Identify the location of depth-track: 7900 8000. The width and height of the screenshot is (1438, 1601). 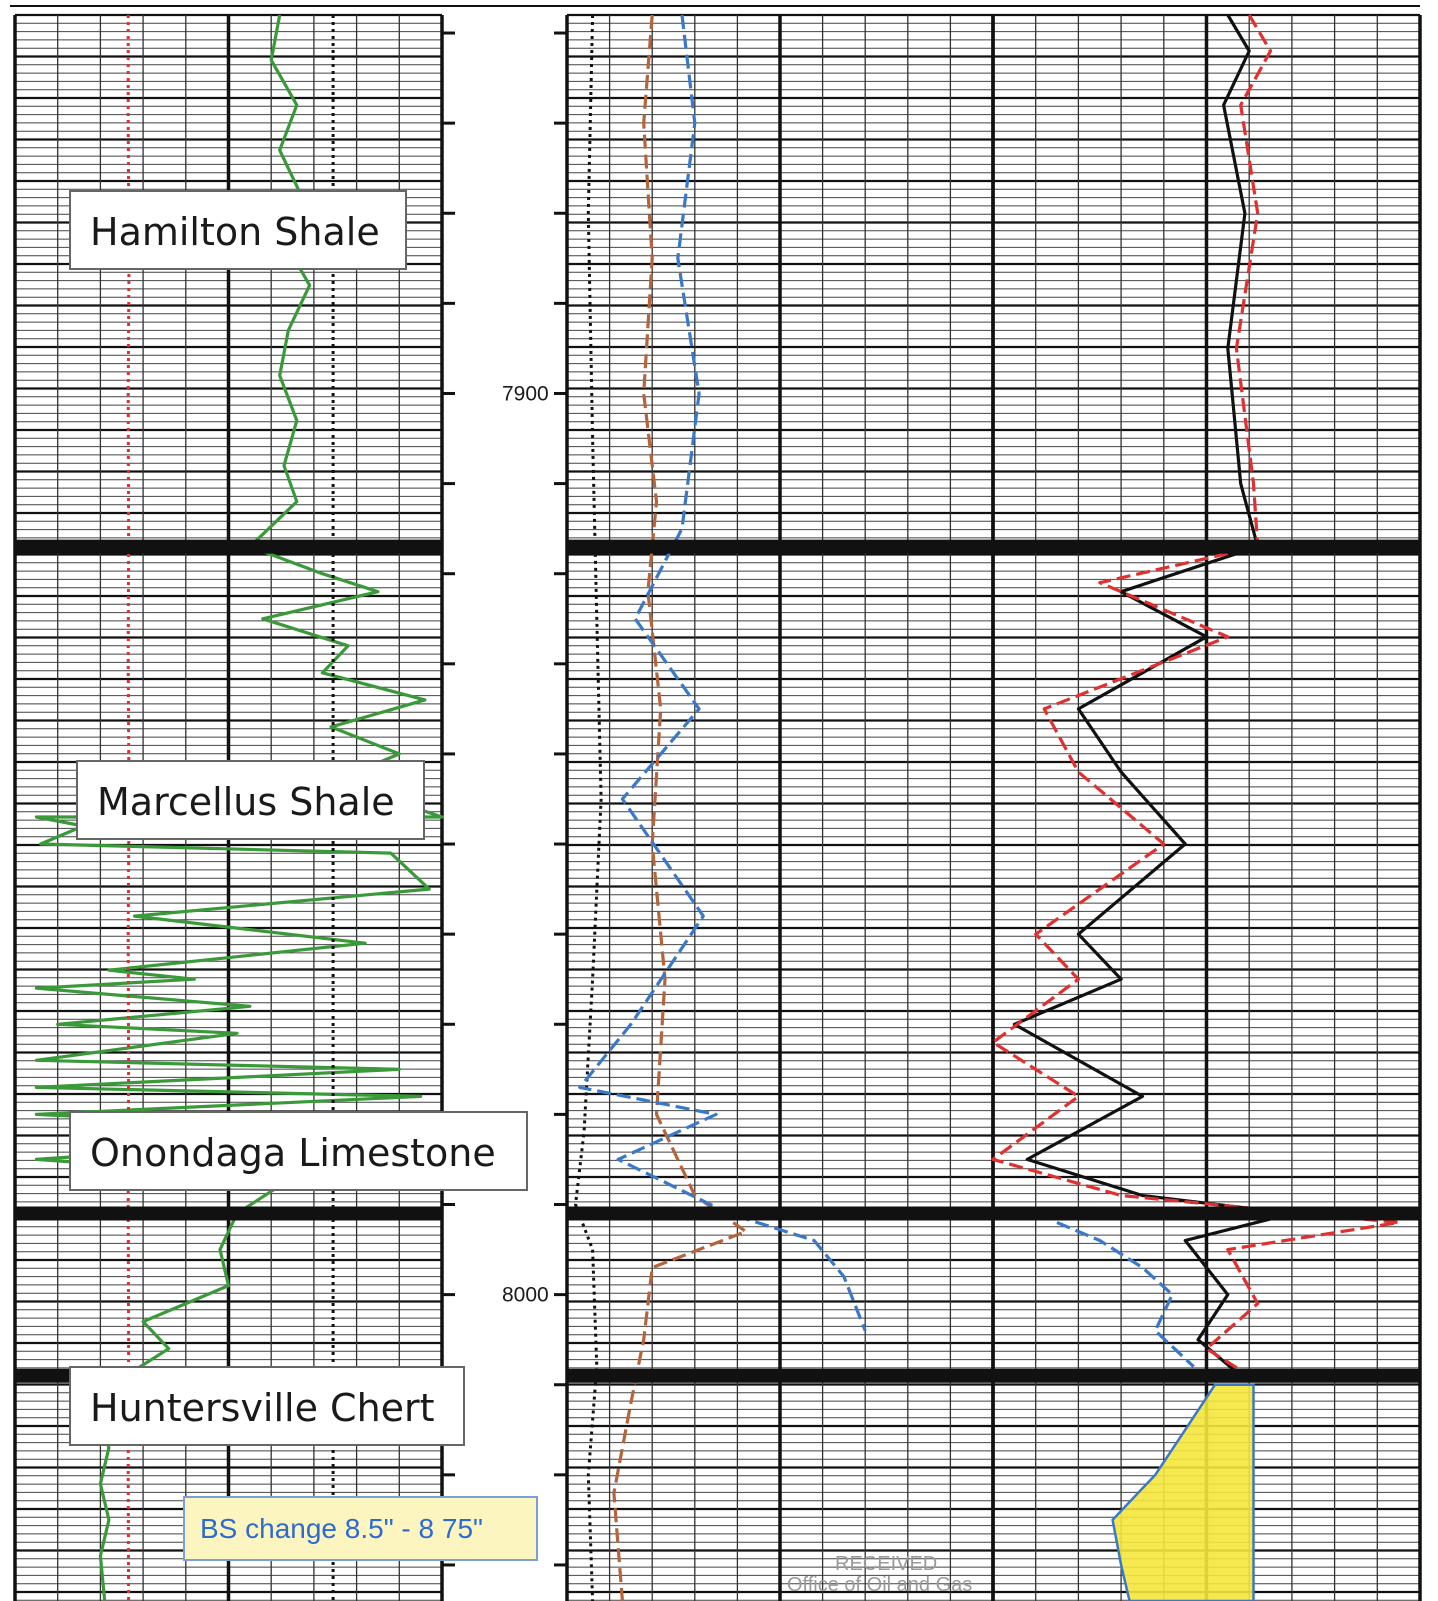
(504, 799).